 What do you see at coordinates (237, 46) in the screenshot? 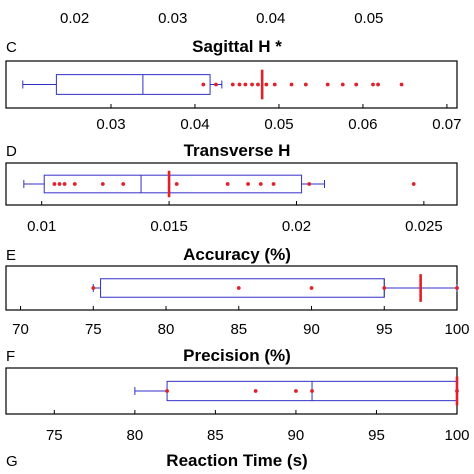
I see `panel-title-c: Sagittal H *` at bounding box center [237, 46].